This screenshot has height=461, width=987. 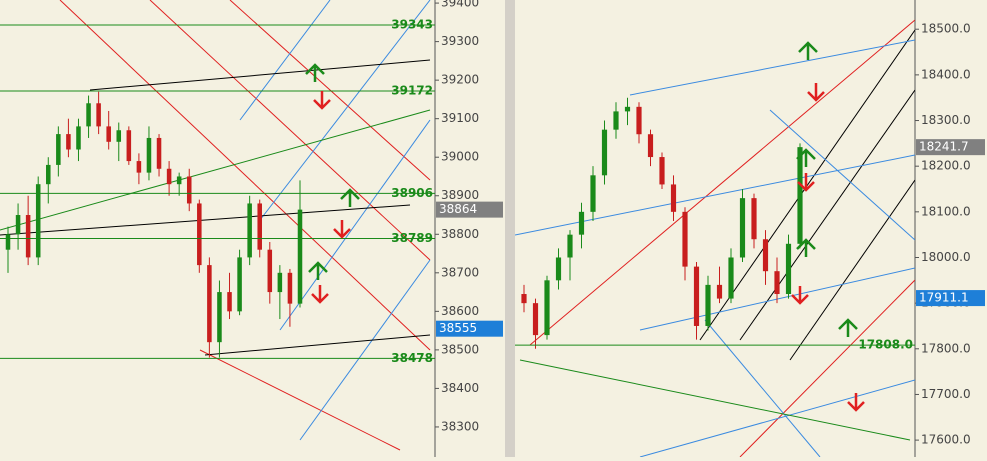 What do you see at coordinates (460, 388) in the screenshot?
I see `y-tick-label: 38400` at bounding box center [460, 388].